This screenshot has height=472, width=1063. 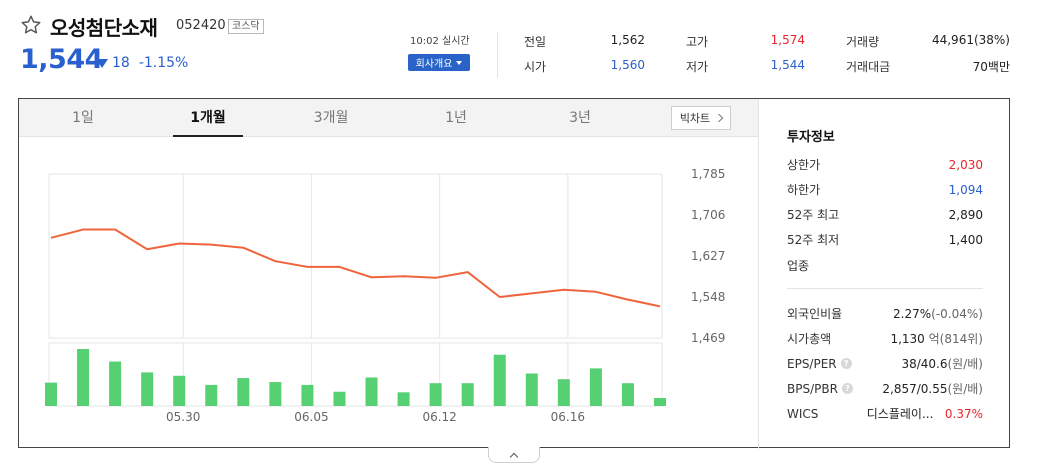 I want to click on prev-close-value: 1,562, so click(x=627, y=40).